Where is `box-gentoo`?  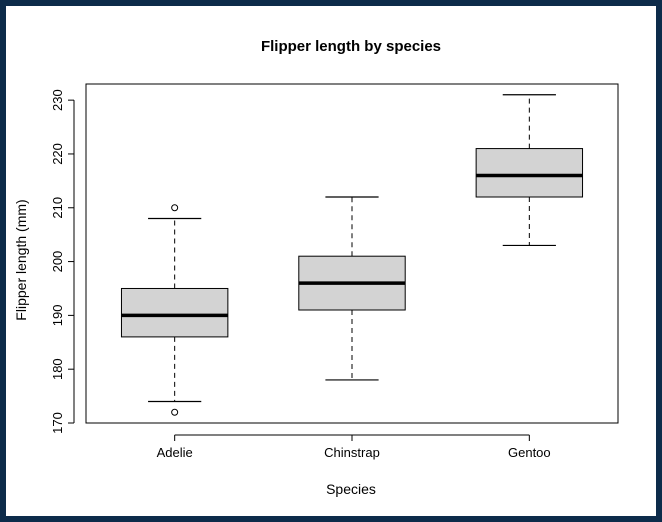 box-gentoo is located at coordinates (529, 170).